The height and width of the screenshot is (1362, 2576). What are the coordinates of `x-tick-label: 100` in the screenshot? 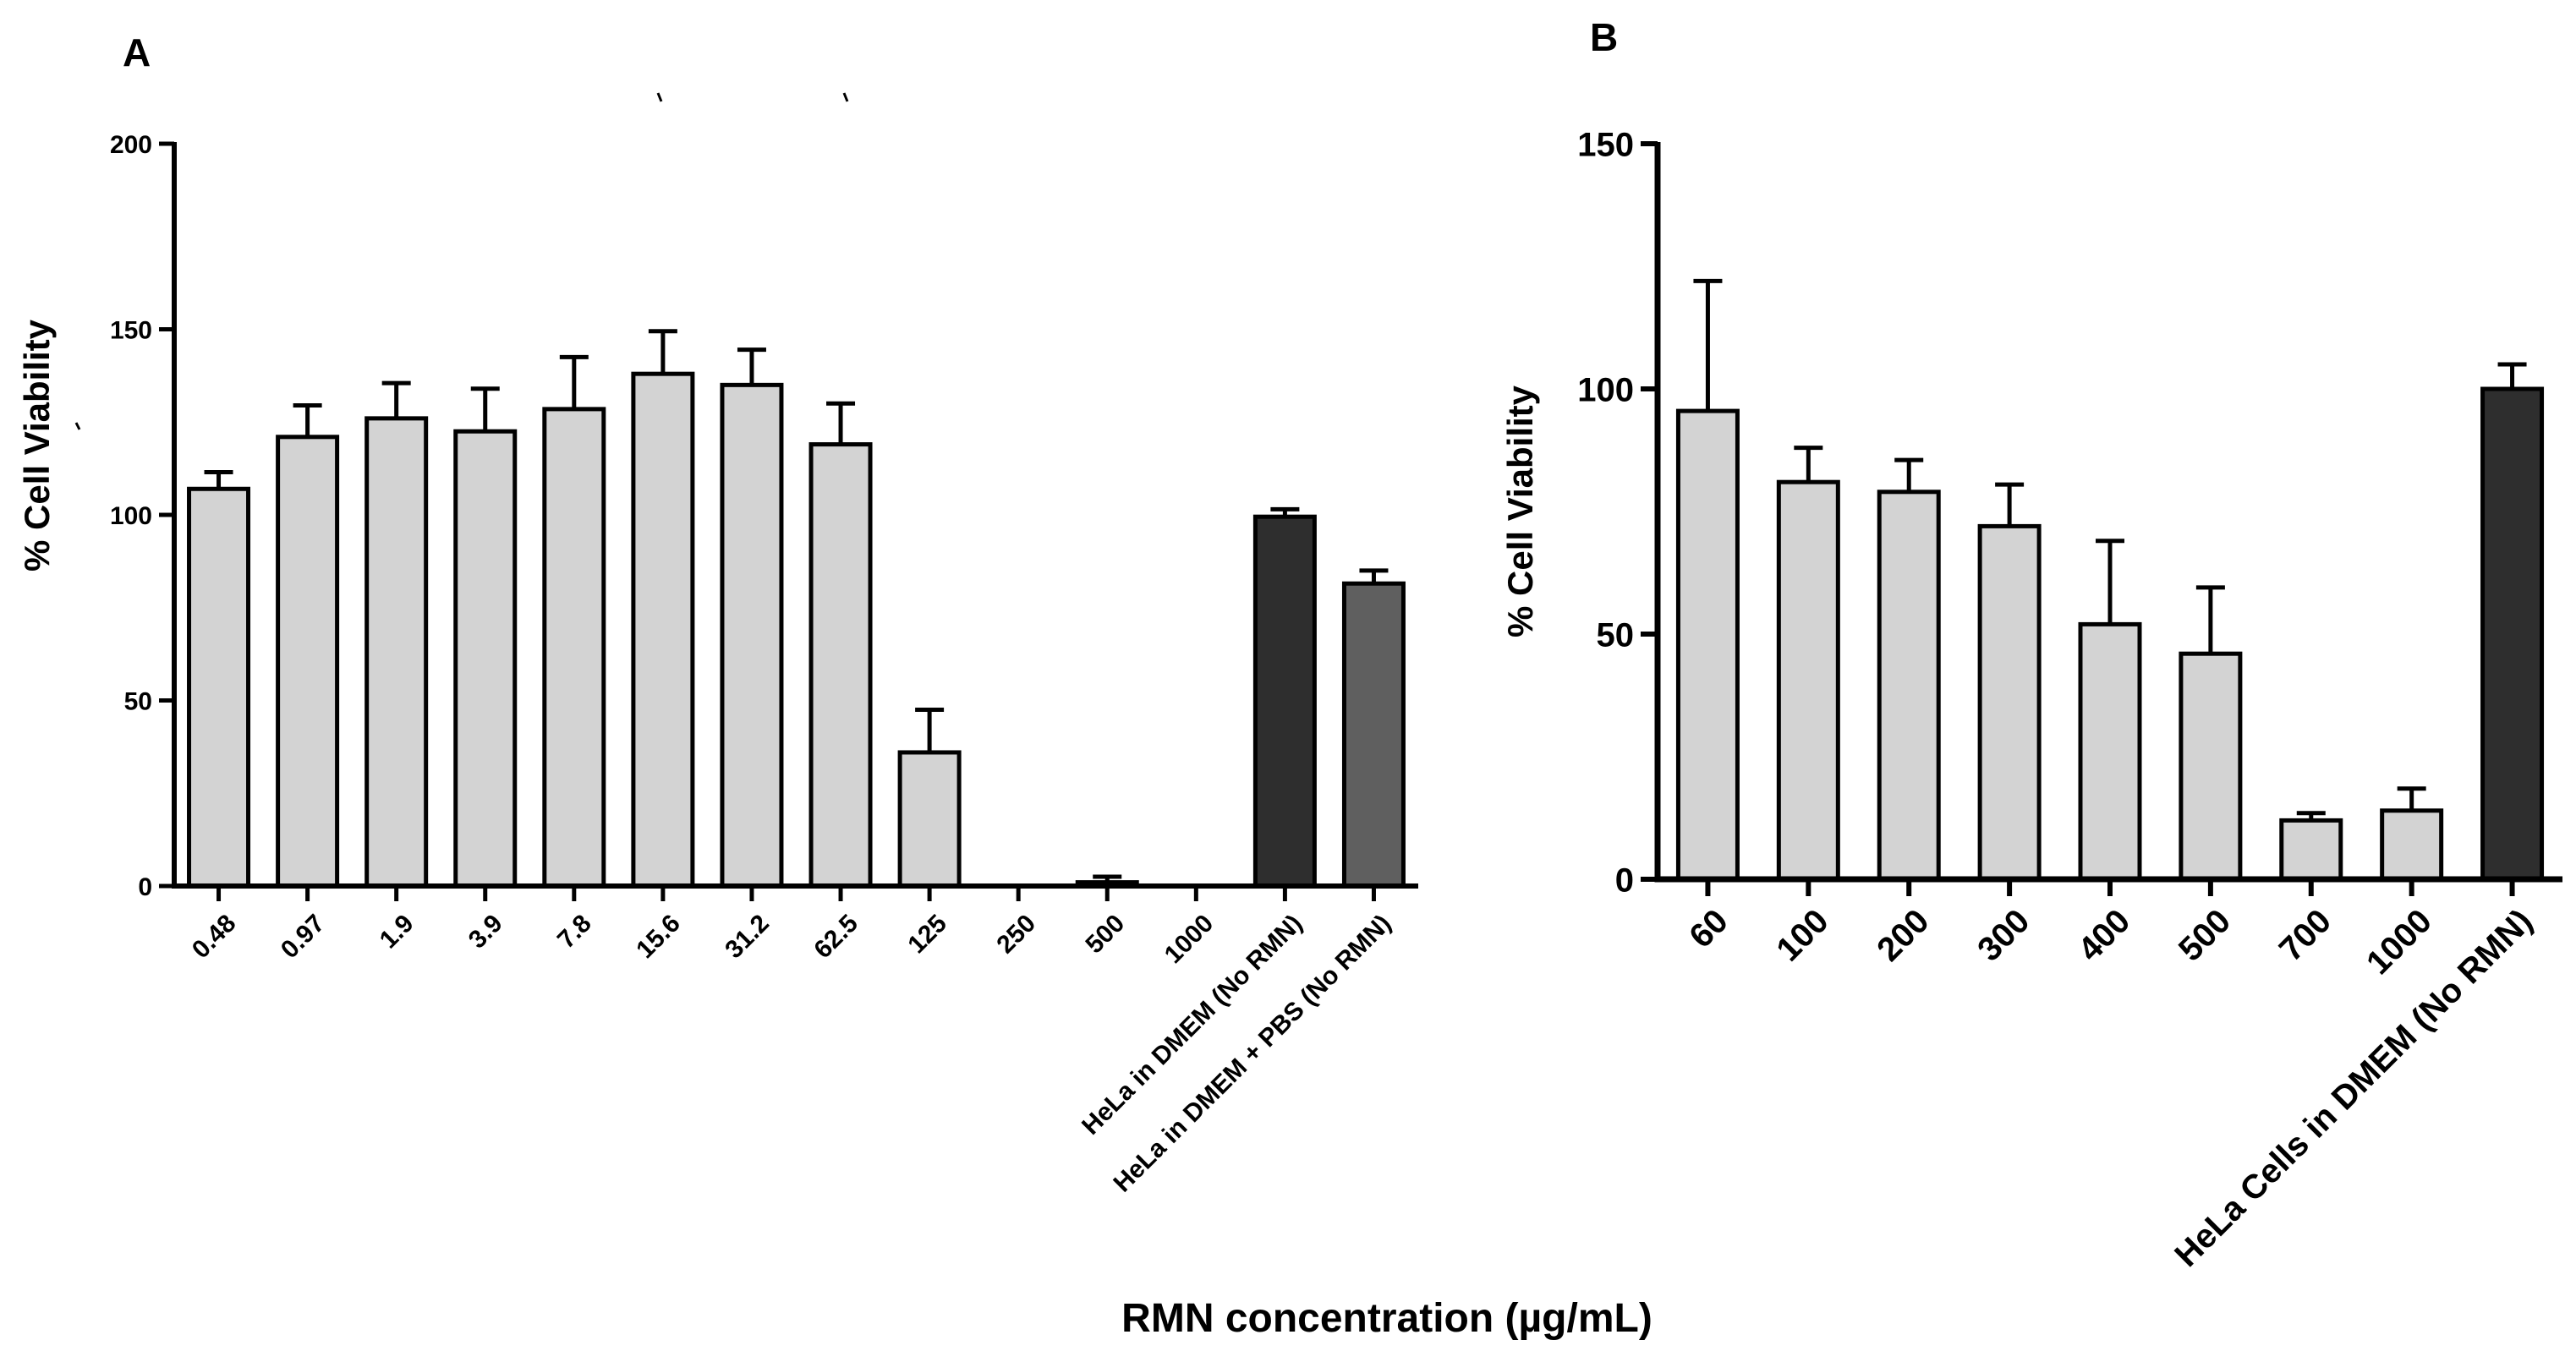 It's located at (1802, 935).